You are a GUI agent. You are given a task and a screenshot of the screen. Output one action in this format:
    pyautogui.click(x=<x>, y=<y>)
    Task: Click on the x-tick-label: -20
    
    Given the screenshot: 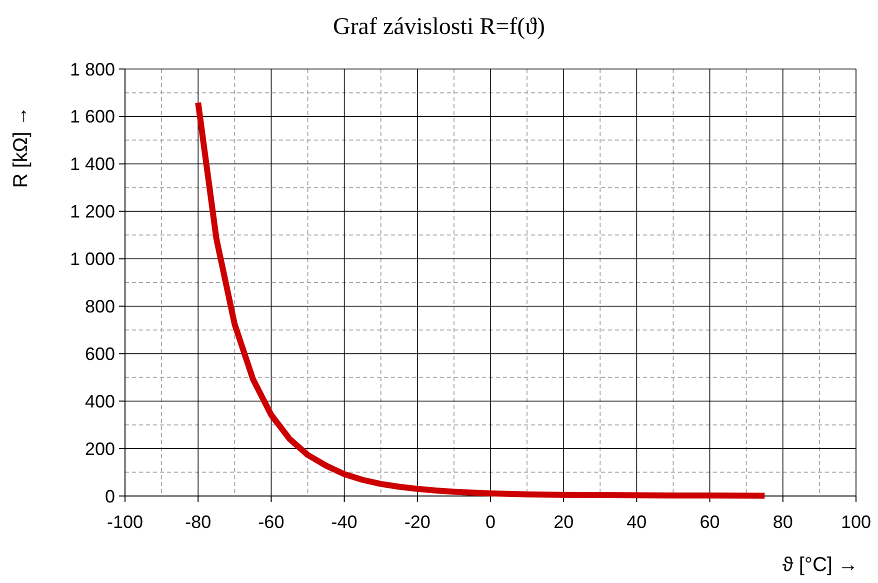 What is the action you would take?
    pyautogui.click(x=417, y=522)
    